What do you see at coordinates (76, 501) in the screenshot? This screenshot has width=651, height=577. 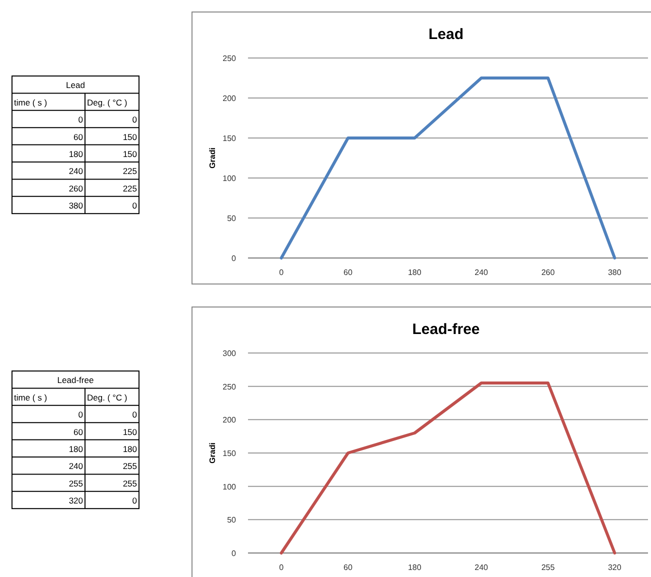 I see `text: 320` at bounding box center [76, 501].